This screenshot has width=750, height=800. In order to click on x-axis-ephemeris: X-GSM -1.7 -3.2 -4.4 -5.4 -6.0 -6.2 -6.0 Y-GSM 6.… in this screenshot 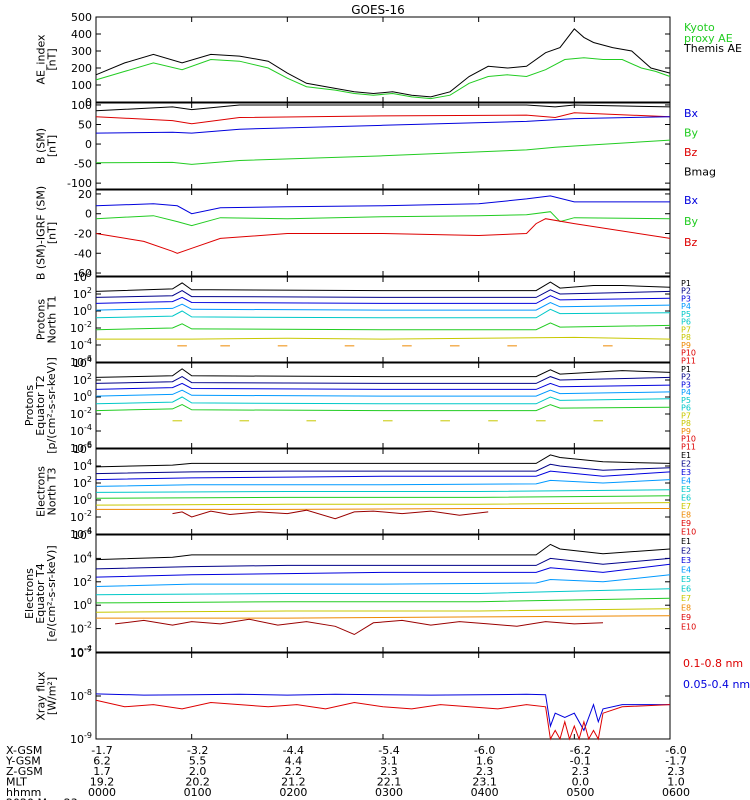, I will do `click(347, 772)`.